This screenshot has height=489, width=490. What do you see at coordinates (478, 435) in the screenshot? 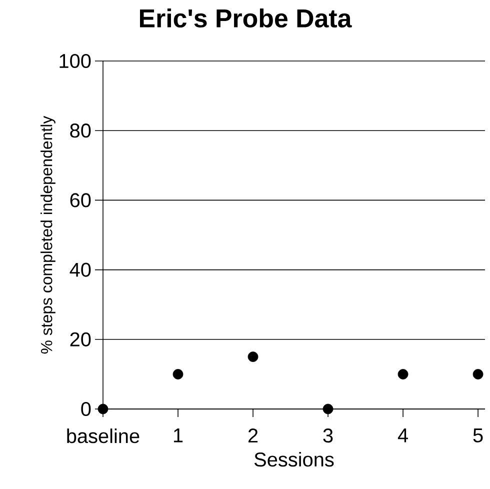
I see `x-tick-label: 5` at bounding box center [478, 435].